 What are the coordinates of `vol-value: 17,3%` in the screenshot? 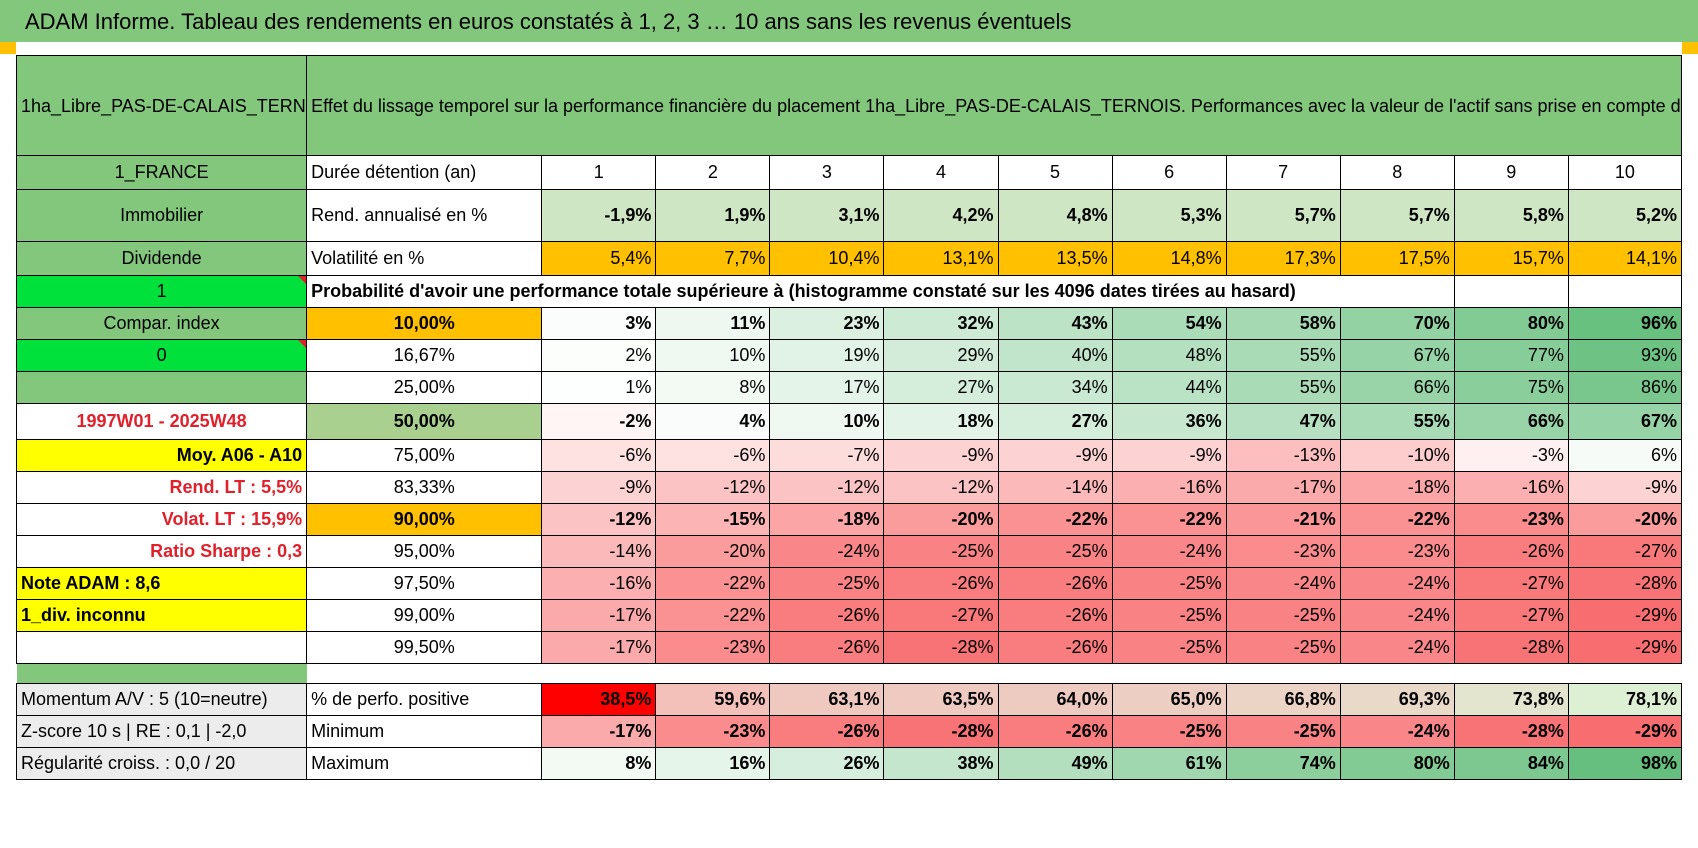 It's located at (1283, 258).